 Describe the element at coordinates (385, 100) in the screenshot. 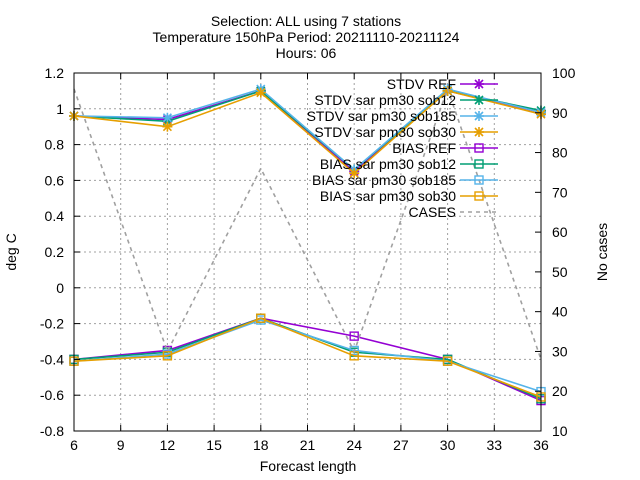

I see `legend-label-1: STDV sar pm30 sob12` at that location.